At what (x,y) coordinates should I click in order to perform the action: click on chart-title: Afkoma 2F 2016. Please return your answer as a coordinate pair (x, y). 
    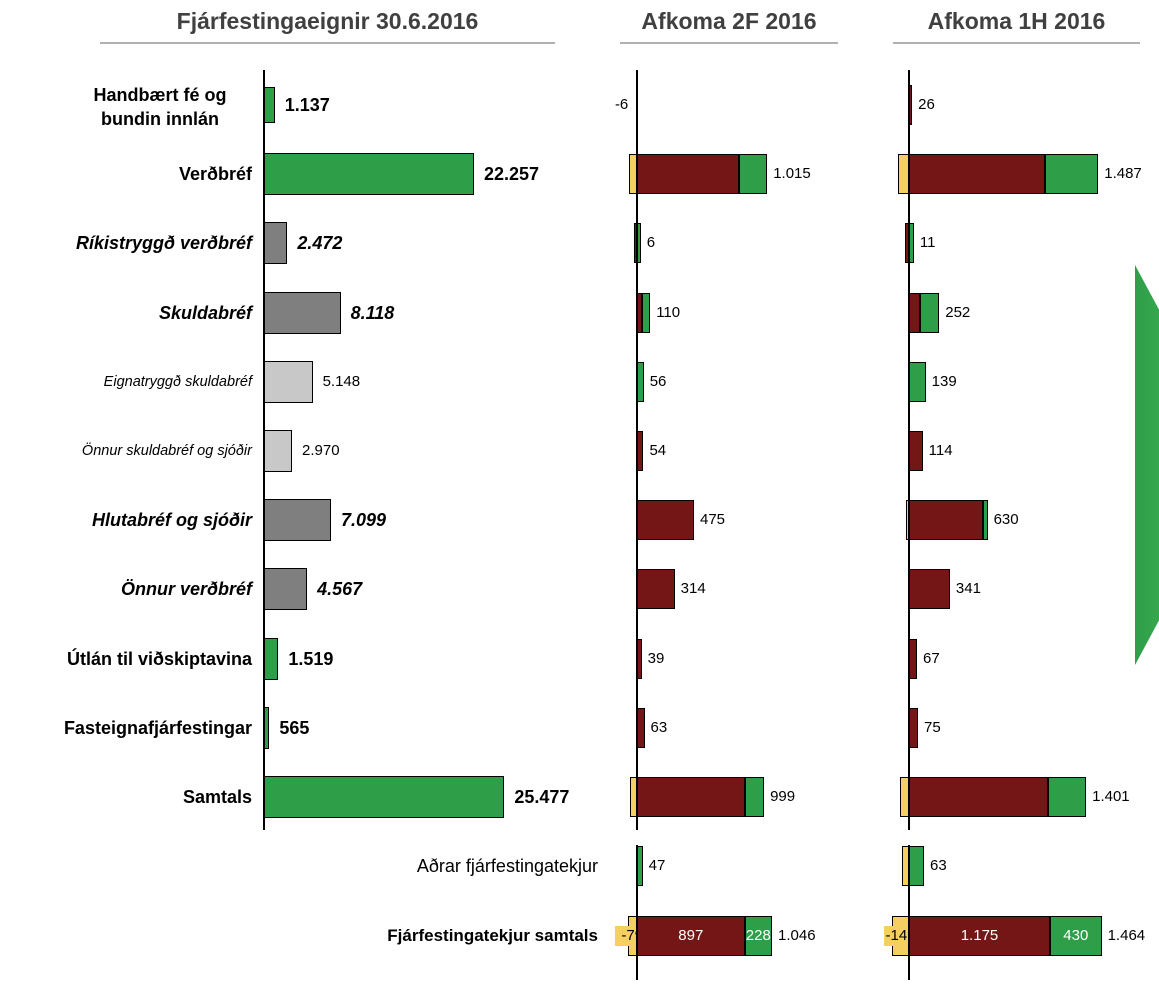
    Looking at the image, I should click on (729, 21).